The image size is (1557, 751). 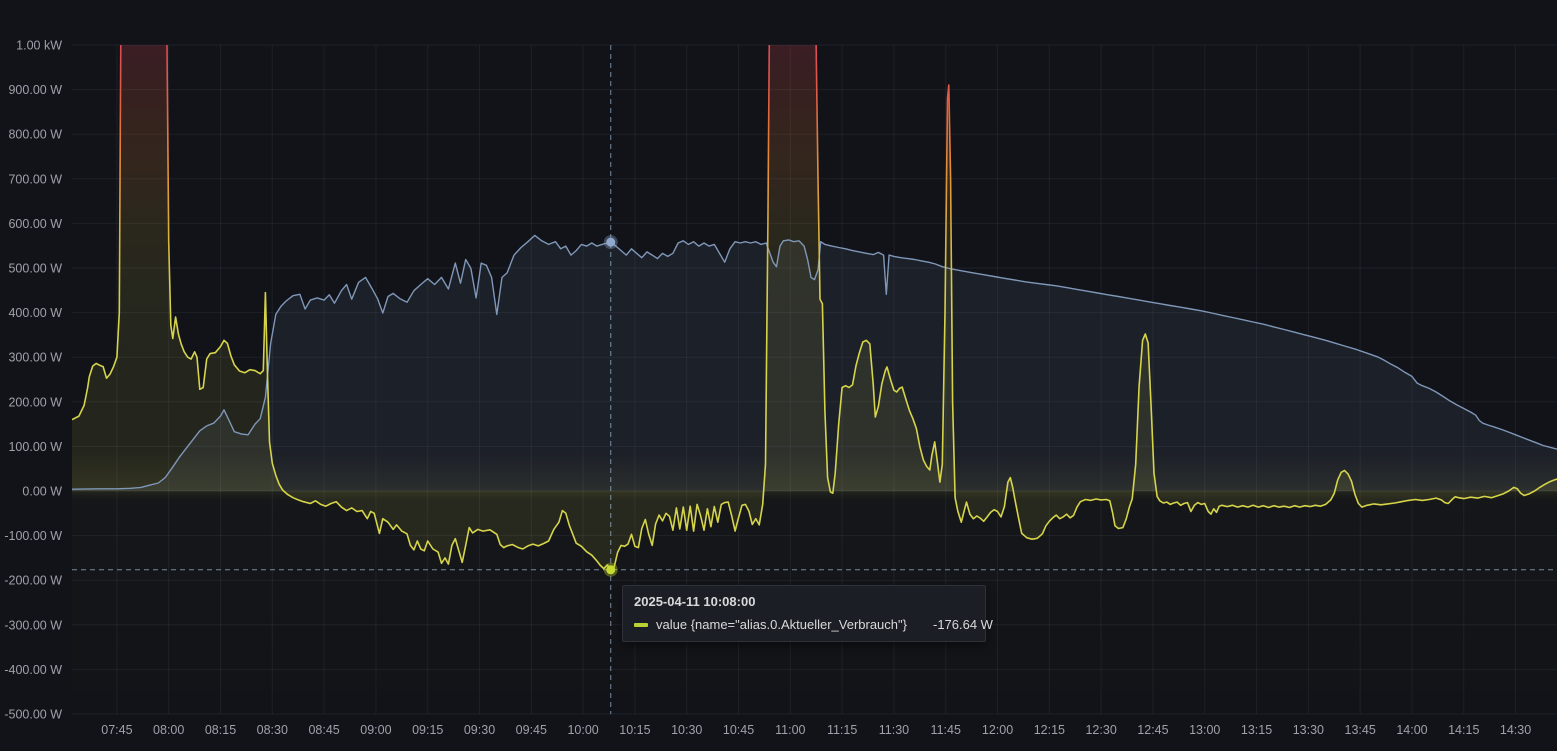 What do you see at coordinates (33, 536) in the screenshot?
I see `y-axis-tick: -100.00 W` at bounding box center [33, 536].